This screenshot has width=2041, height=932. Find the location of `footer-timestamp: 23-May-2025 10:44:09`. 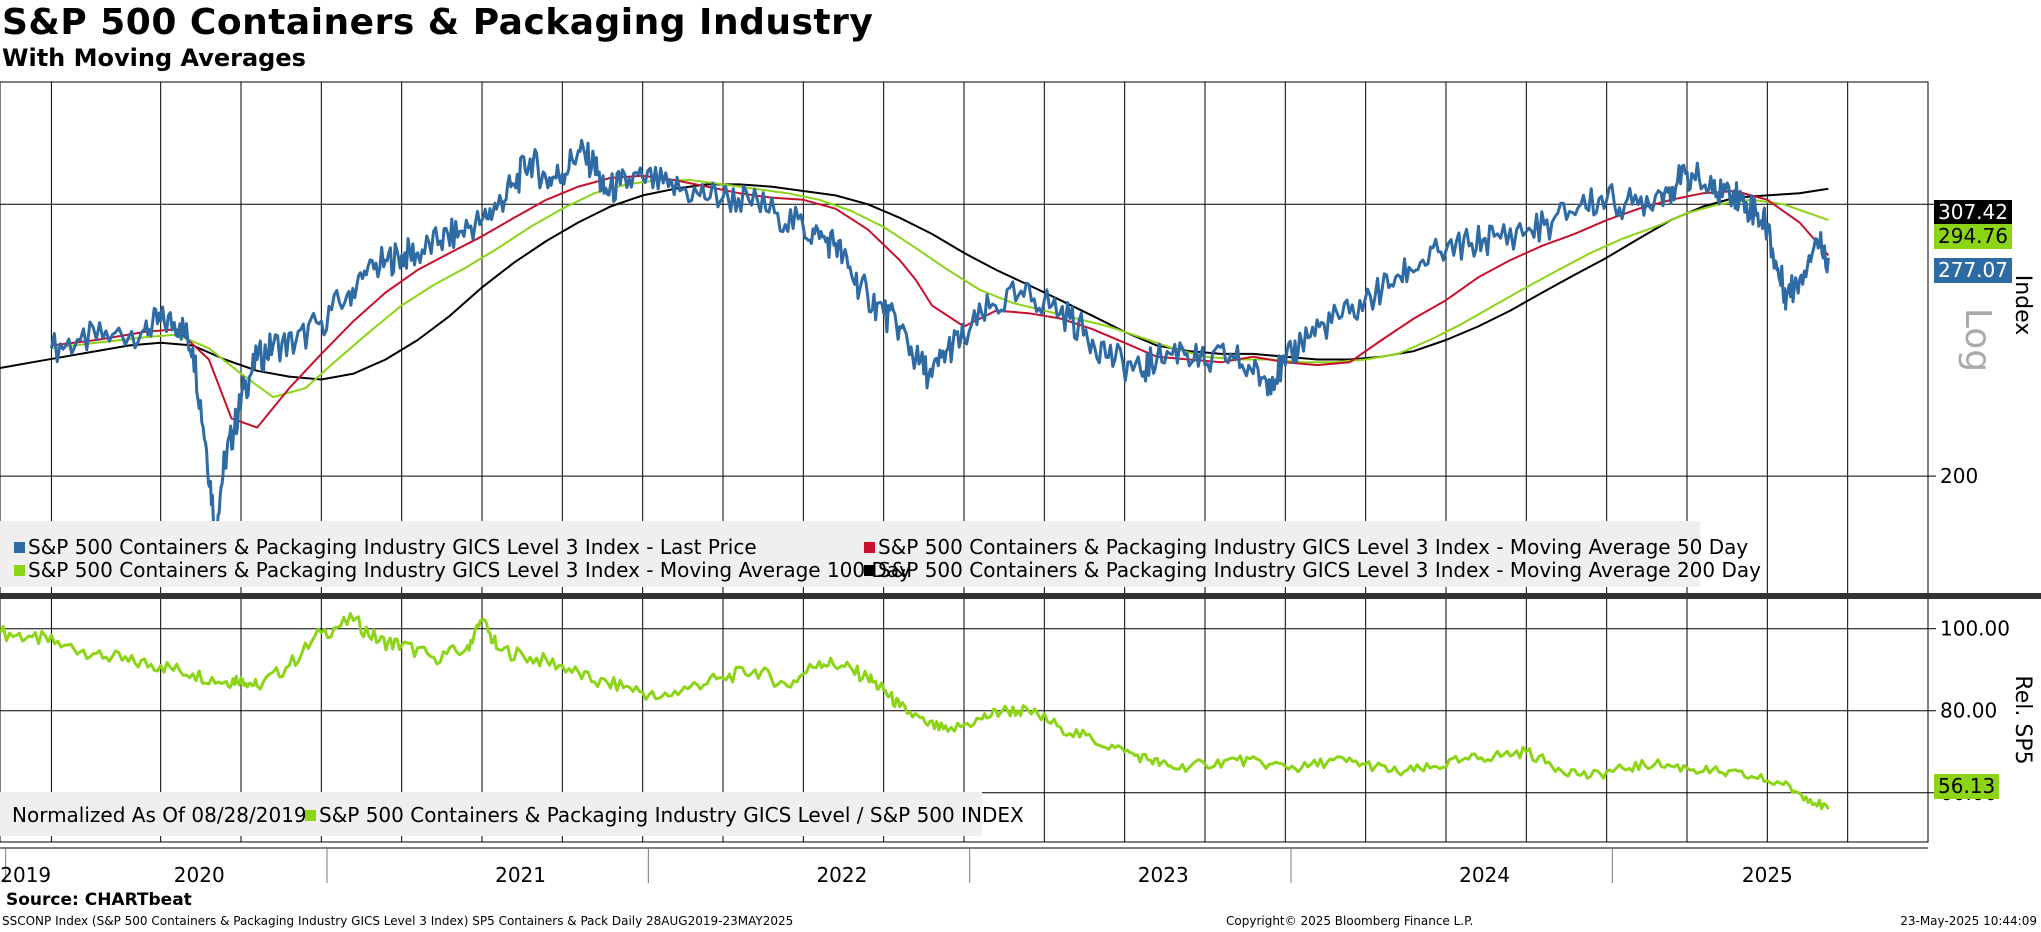

footer-timestamp: 23-May-2025 10:44:09 is located at coordinates (1968, 921).